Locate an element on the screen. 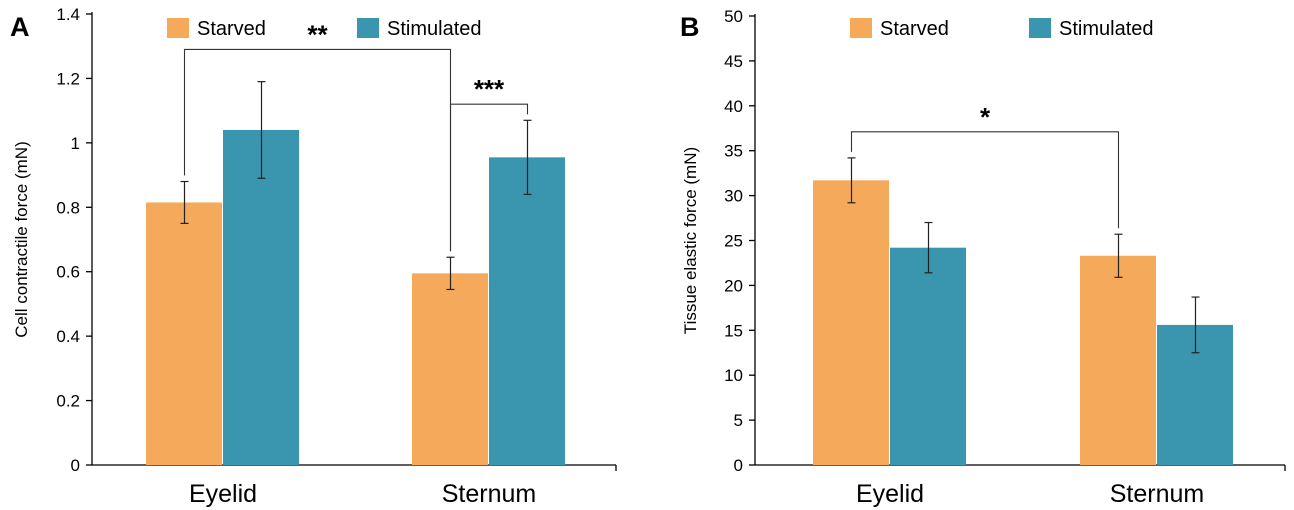 The width and height of the screenshot is (1294, 510). y-tick-label: 45 is located at coordinates (733, 61).